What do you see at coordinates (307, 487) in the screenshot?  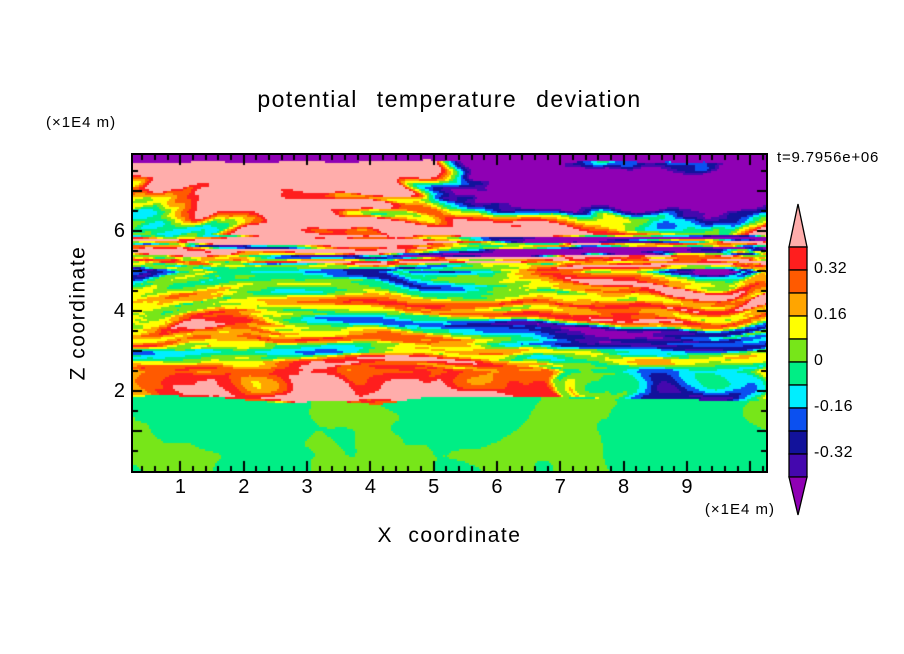 I see `x-tick-label: 3` at bounding box center [307, 487].